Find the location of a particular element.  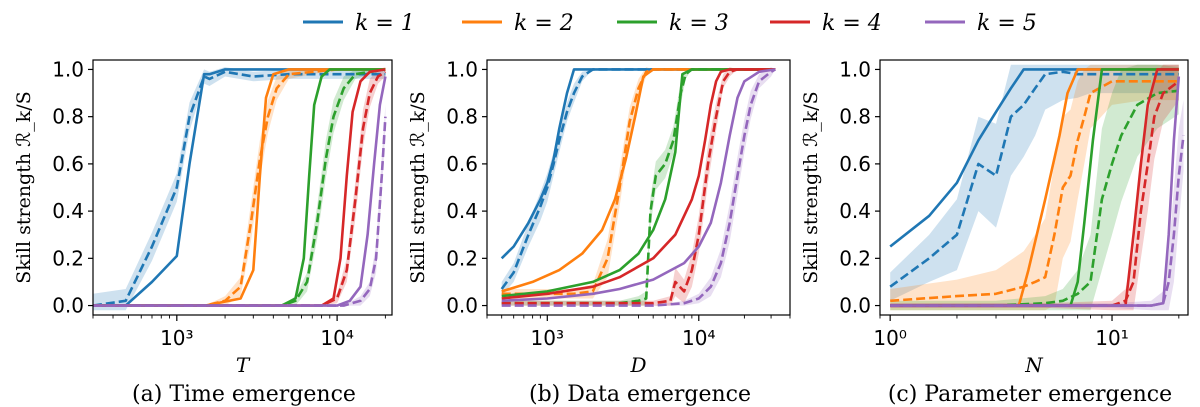

x-axis-label: D is located at coordinates (637, 365).